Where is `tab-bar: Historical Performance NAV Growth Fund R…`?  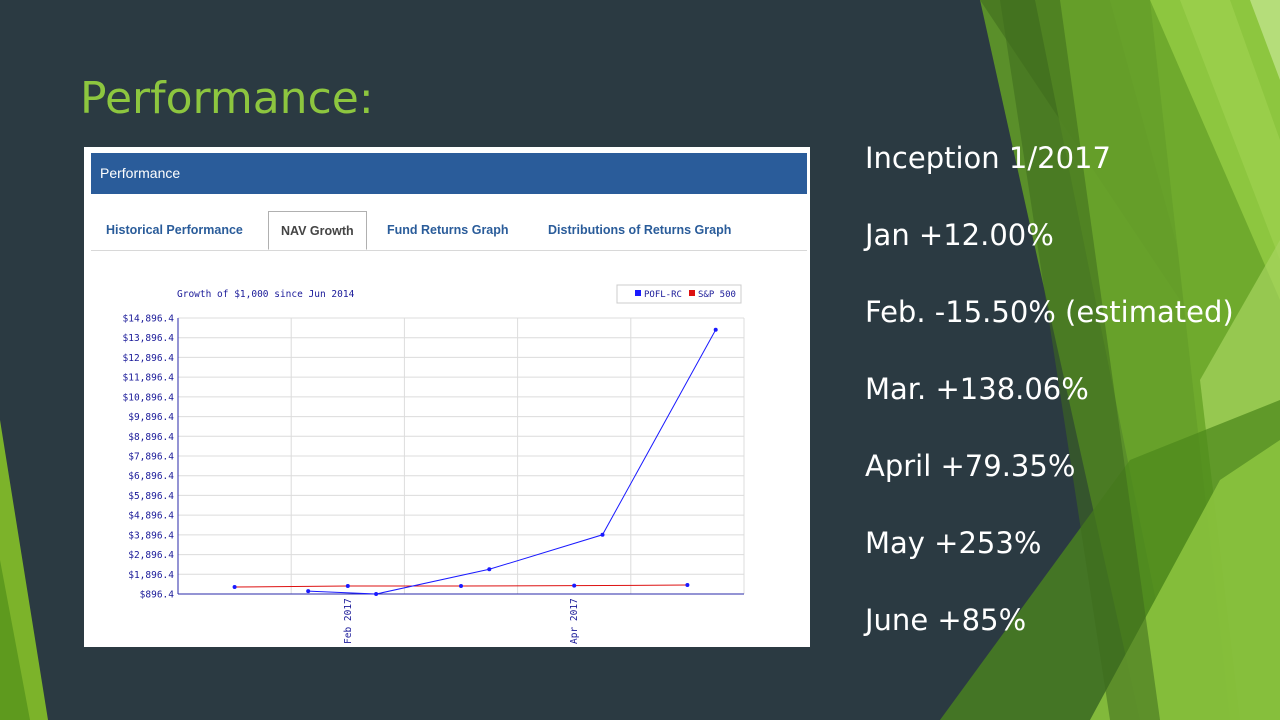 tab-bar: Historical Performance NAV Growth Fund R… is located at coordinates (449, 231).